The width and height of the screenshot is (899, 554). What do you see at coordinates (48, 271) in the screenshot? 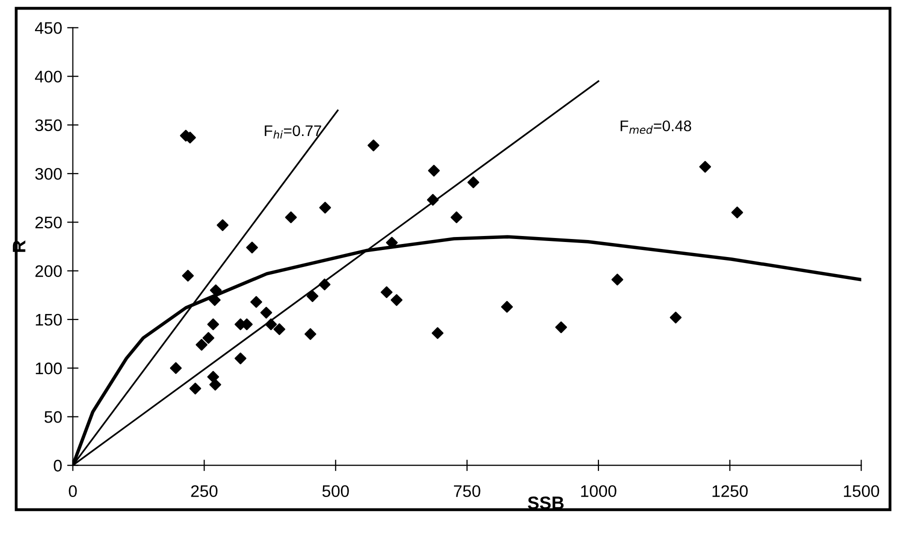
I see `y-tick-label: 200` at bounding box center [48, 271].